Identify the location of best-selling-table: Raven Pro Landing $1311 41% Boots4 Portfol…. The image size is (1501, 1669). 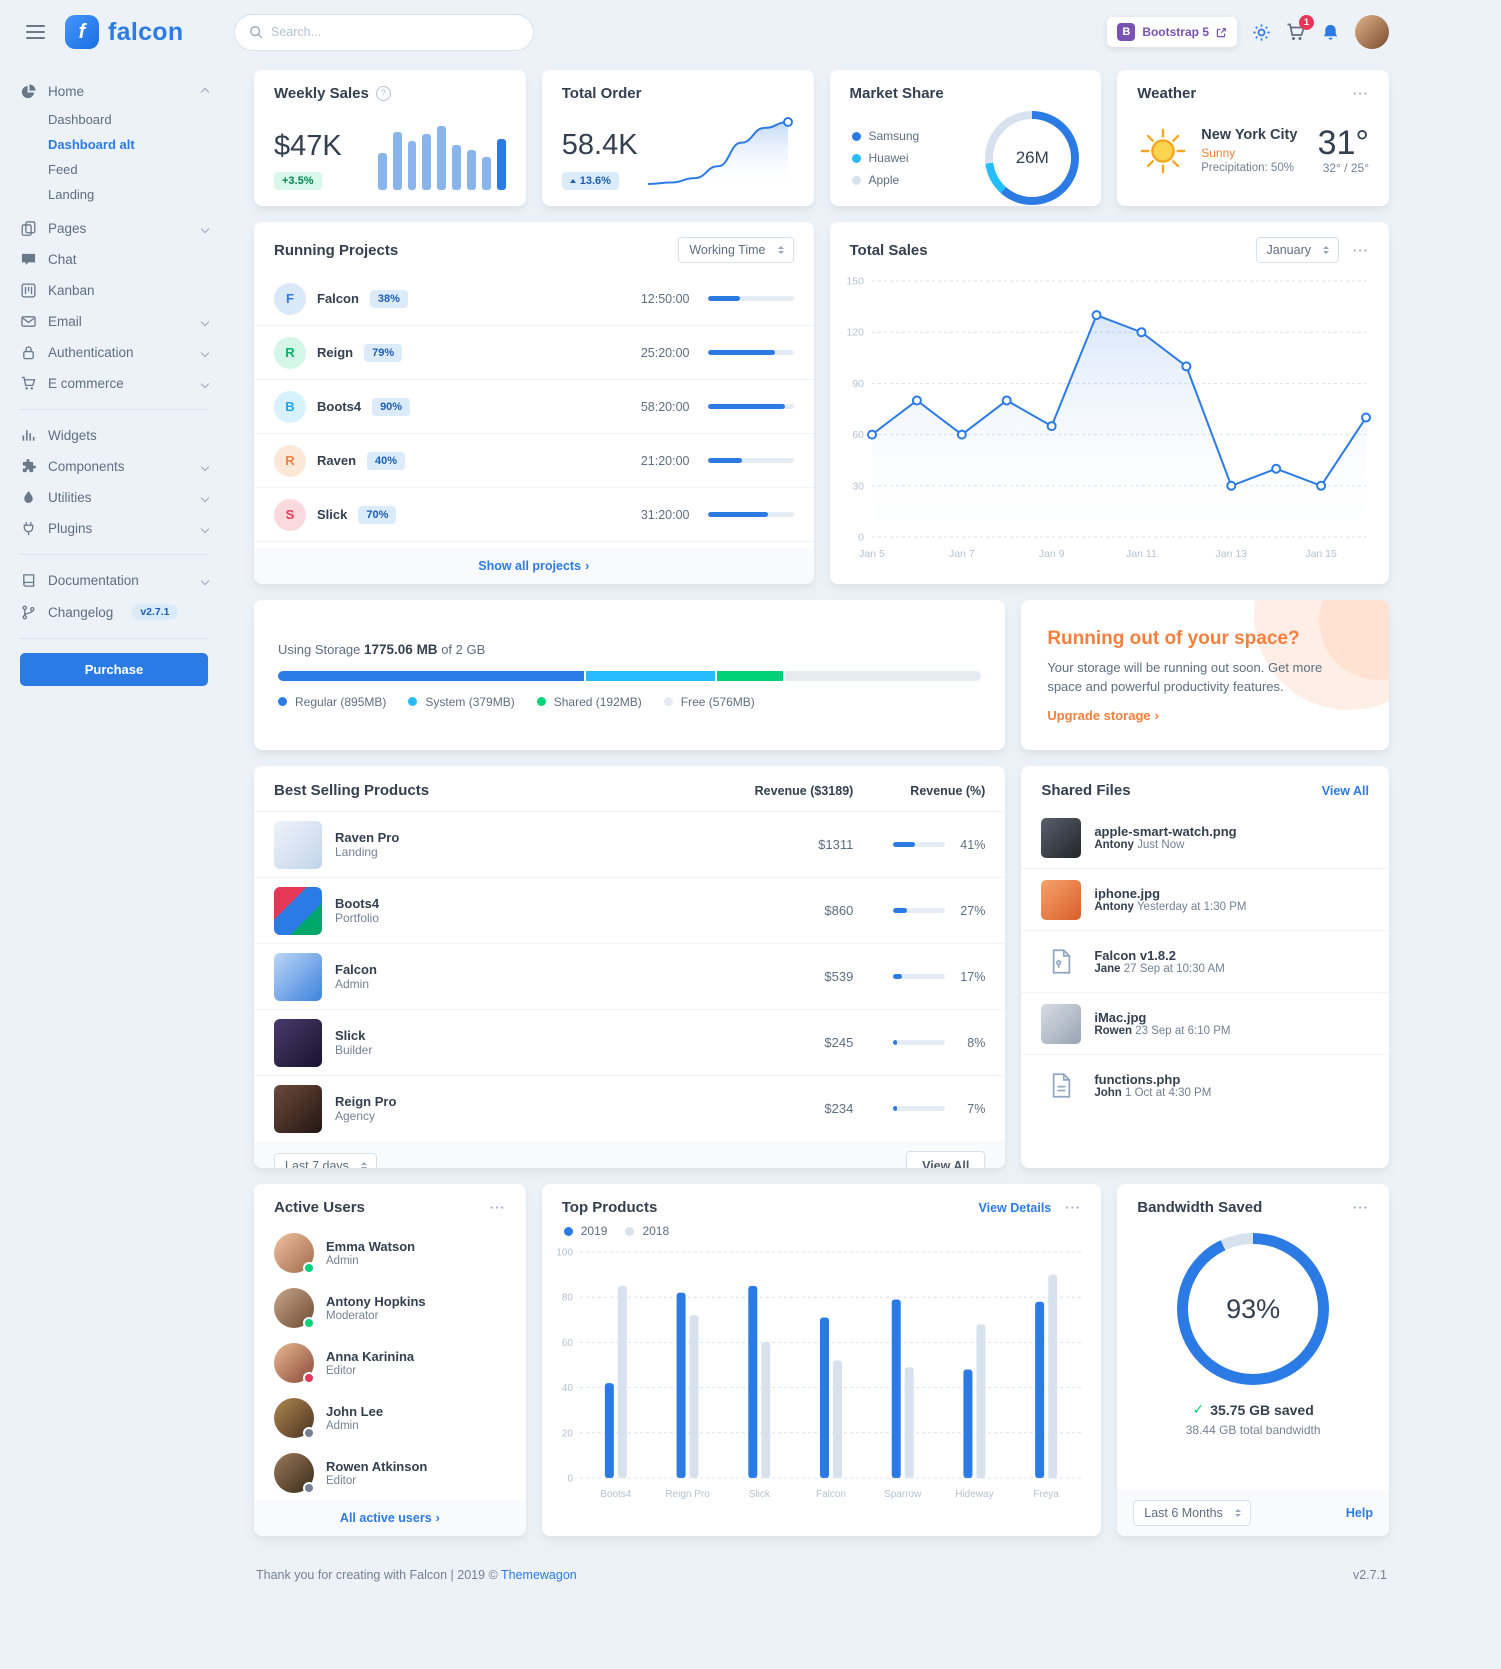
(630, 976).